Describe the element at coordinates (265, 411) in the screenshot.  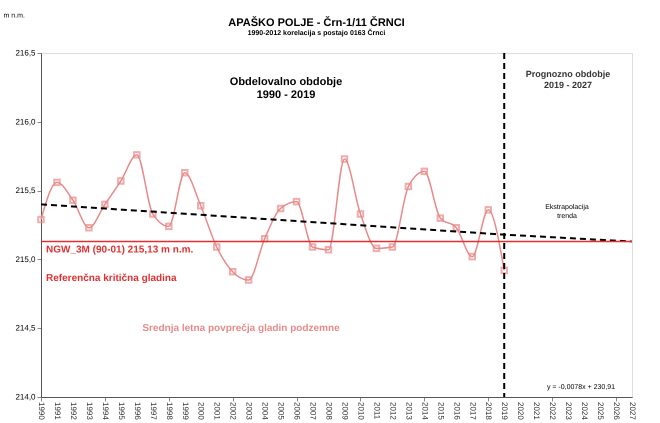
I see `x-tick-label: 2004` at that location.